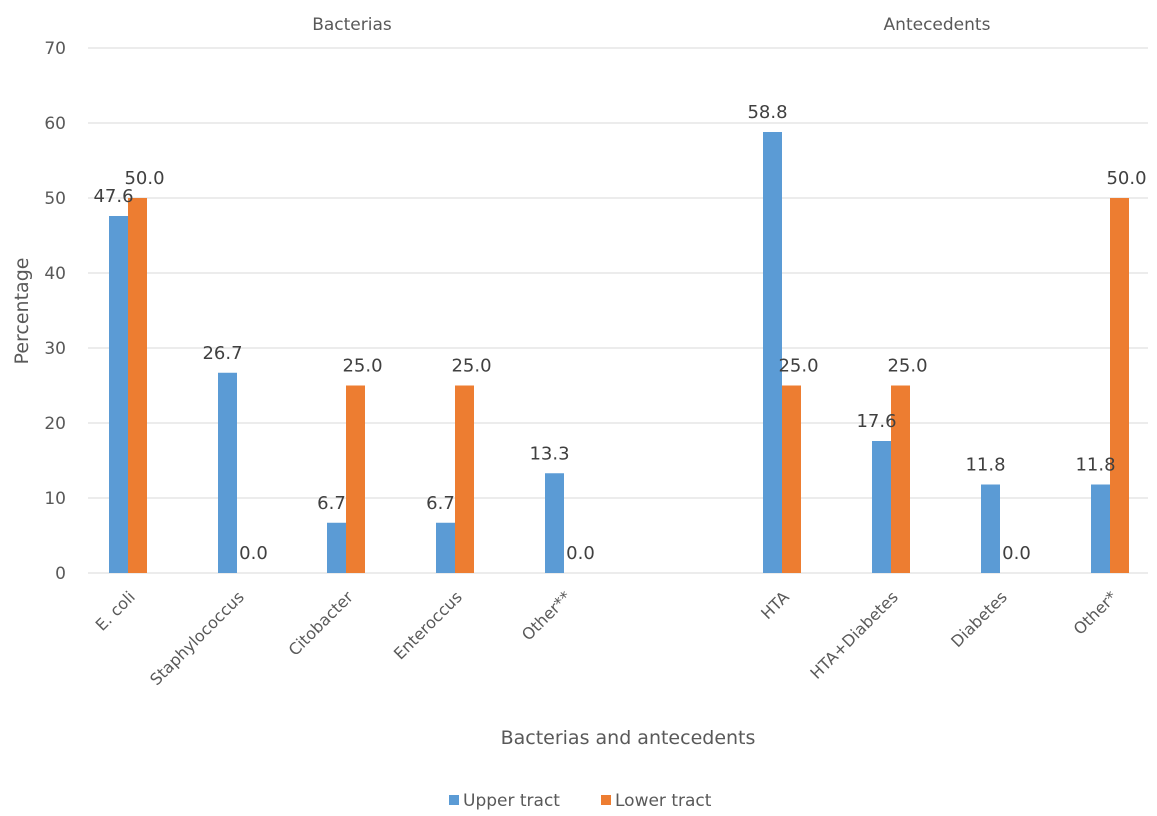 The height and width of the screenshot is (816, 1157). Describe the element at coordinates (197, 638) in the screenshot. I see `x-category-label: Staphylococcus` at that location.